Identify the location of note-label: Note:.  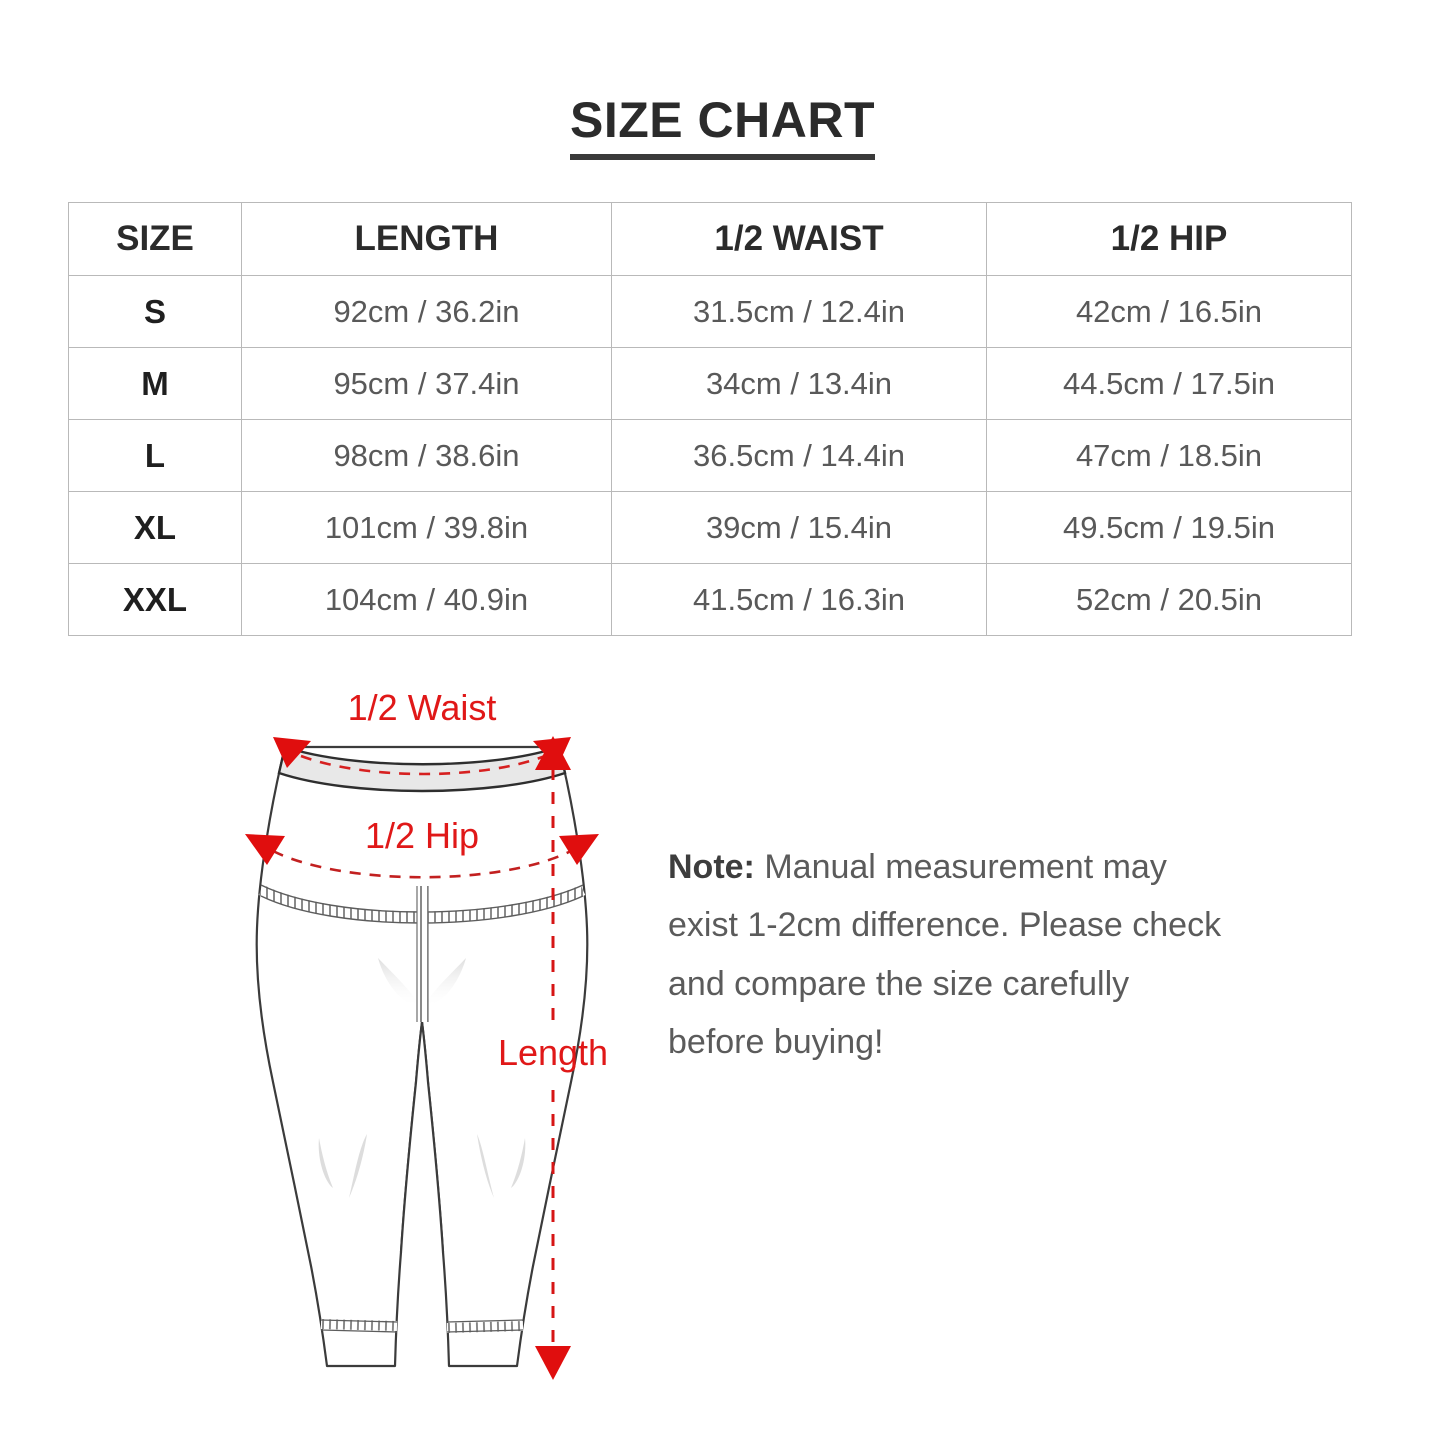
(711, 867).